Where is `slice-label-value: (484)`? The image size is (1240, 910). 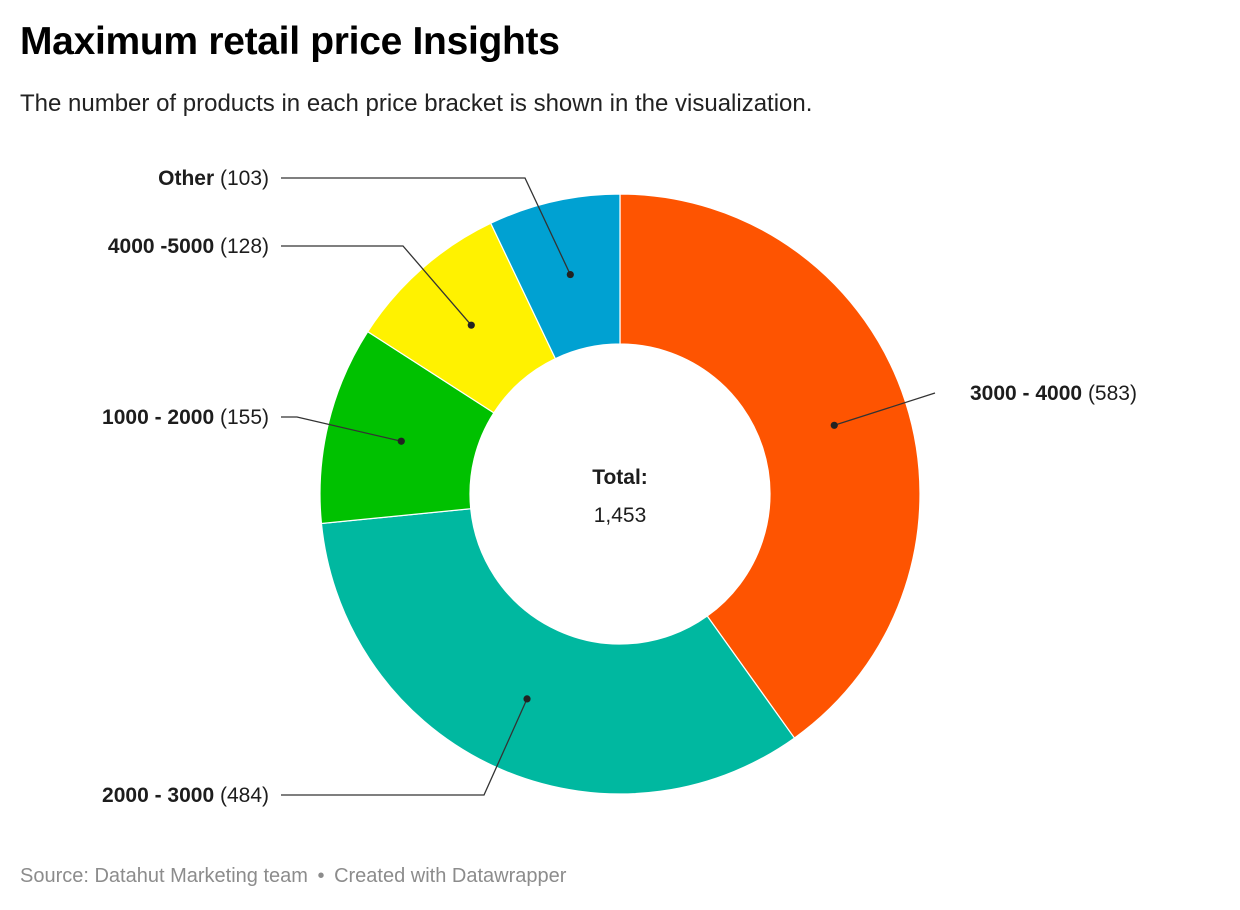 slice-label-value: (484) is located at coordinates (241, 795).